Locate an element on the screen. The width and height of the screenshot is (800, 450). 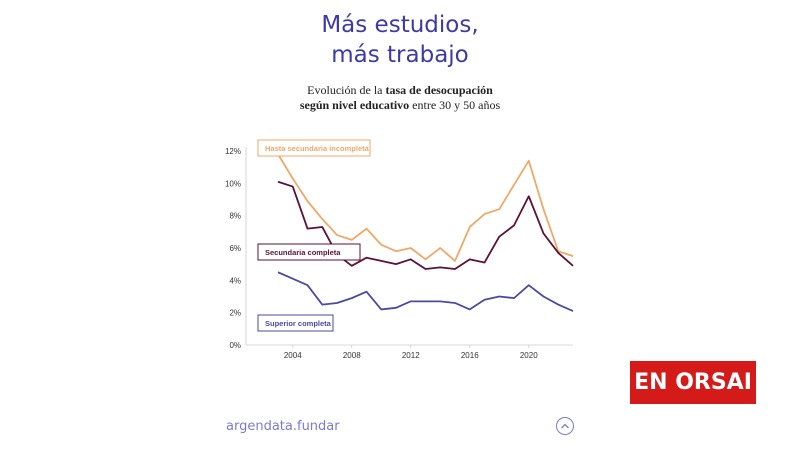
y-tick-label: 2% is located at coordinates (235, 313).